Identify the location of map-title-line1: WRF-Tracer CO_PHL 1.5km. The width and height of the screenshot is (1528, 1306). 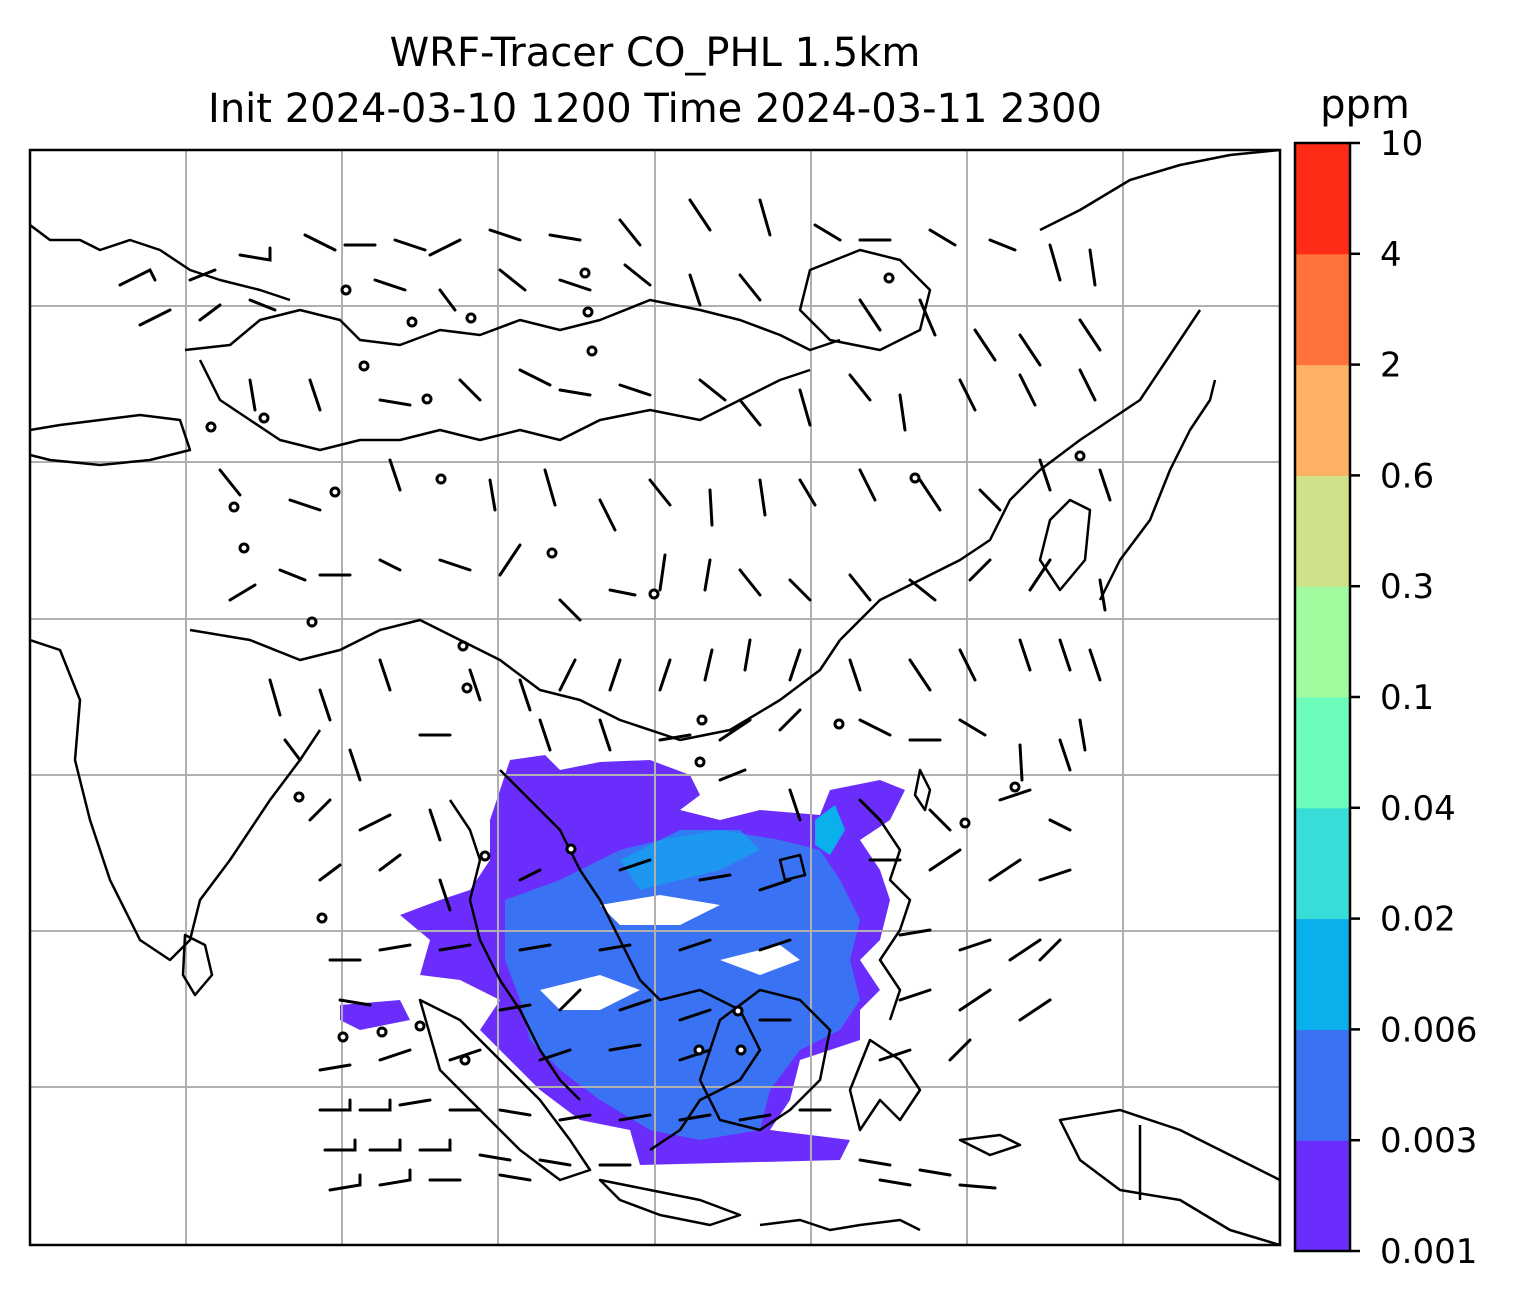
(655, 53).